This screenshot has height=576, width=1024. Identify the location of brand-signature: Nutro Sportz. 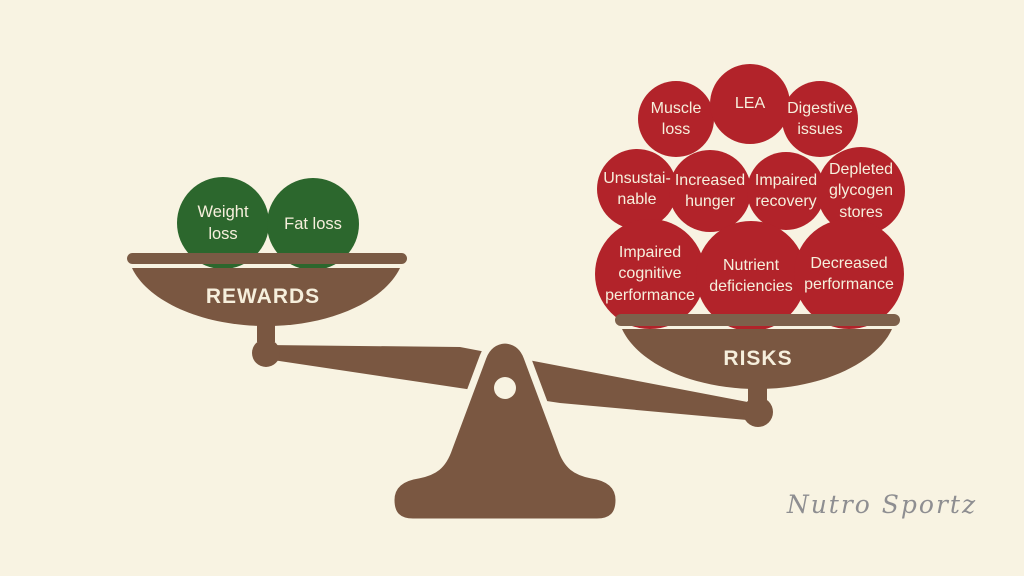
(882, 504).